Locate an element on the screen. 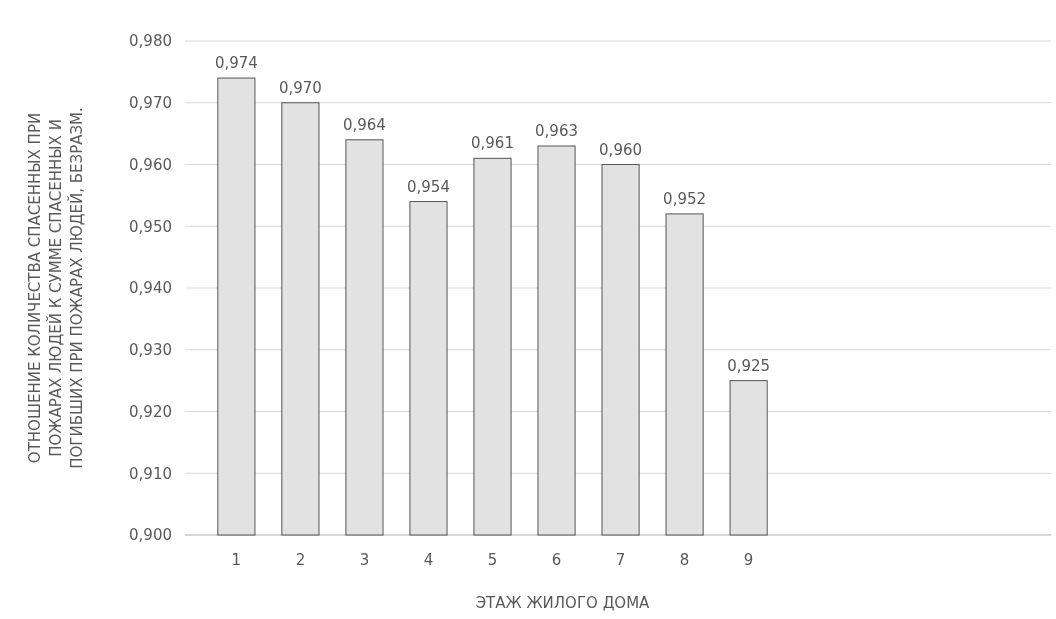 This screenshot has width=1056, height=619. data-label: 0,970 is located at coordinates (300, 87).